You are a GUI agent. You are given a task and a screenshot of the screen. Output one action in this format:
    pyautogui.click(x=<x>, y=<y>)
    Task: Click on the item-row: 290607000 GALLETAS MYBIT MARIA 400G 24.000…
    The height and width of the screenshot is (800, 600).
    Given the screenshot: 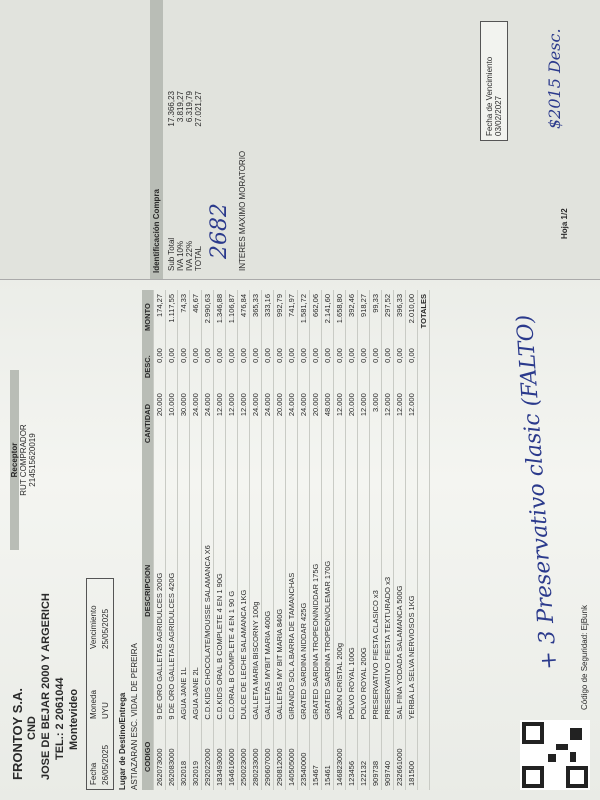 What is the action you would take?
    pyautogui.click(x=267, y=540)
    